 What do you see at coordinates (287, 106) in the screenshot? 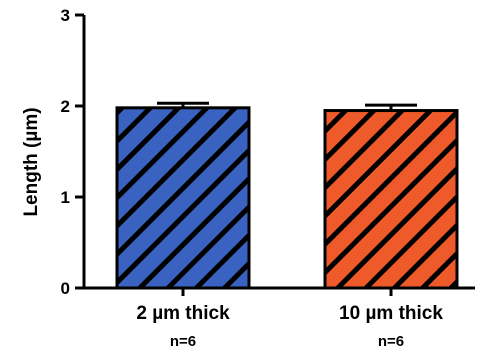
I see `error-bars-group` at bounding box center [287, 106].